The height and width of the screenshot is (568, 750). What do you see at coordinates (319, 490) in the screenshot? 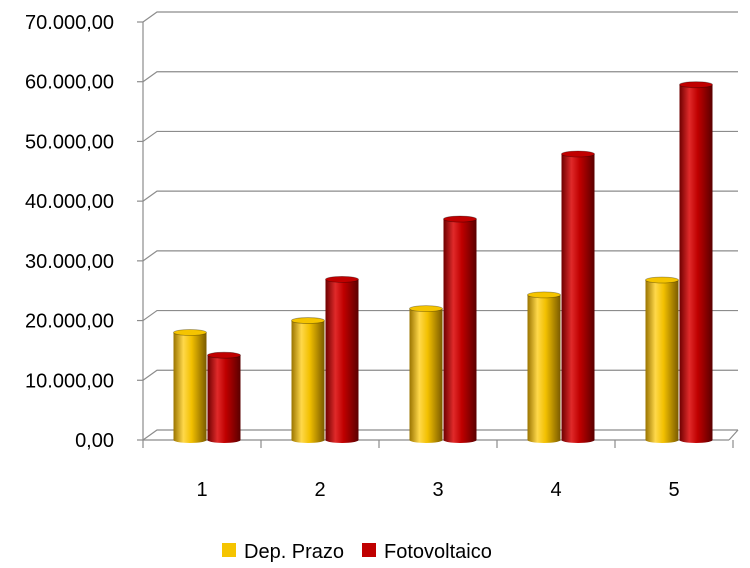
I see `x-tick-label: 2` at bounding box center [319, 490].